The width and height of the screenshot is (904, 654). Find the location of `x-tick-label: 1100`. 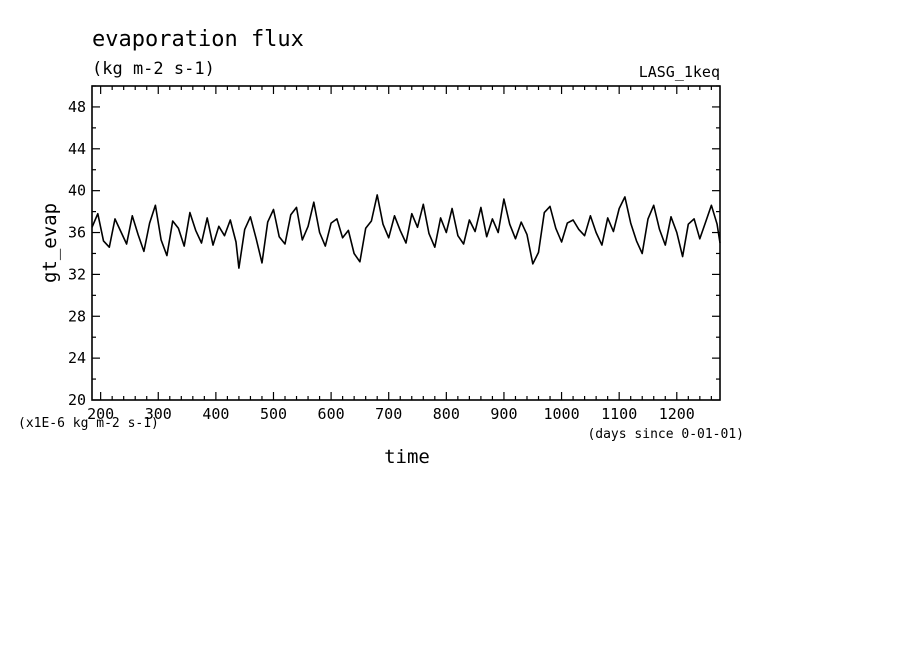

x-tick-label: 1100 is located at coordinates (619, 414).